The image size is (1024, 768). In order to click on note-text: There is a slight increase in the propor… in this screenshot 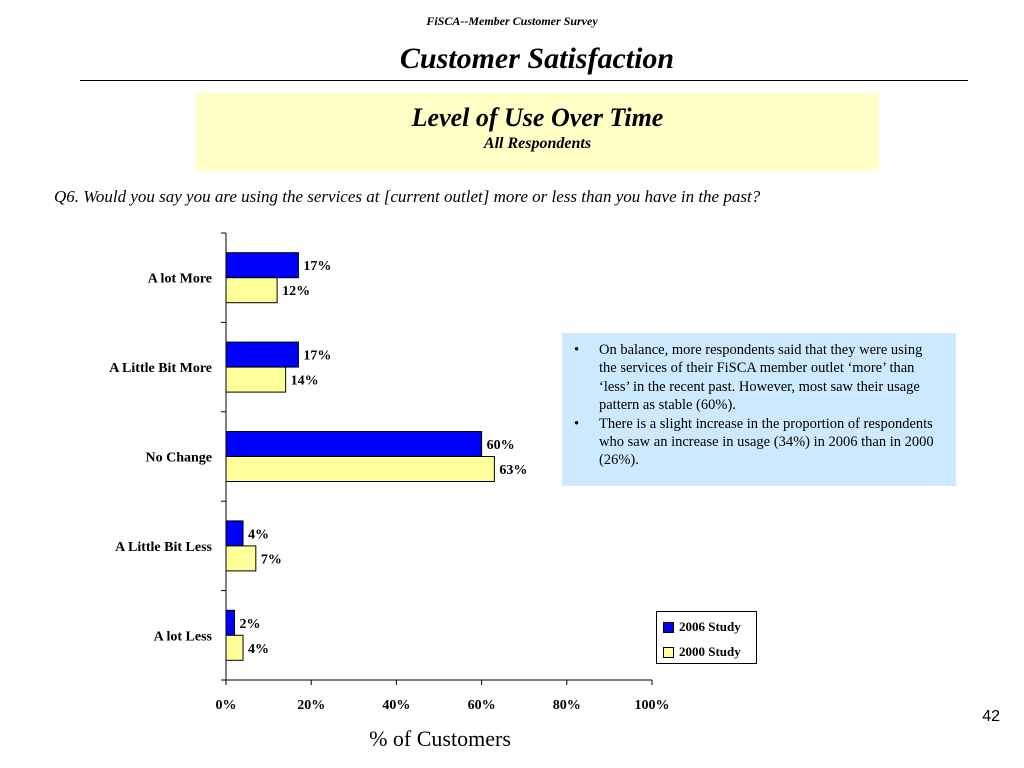, I will do `click(766, 442)`.